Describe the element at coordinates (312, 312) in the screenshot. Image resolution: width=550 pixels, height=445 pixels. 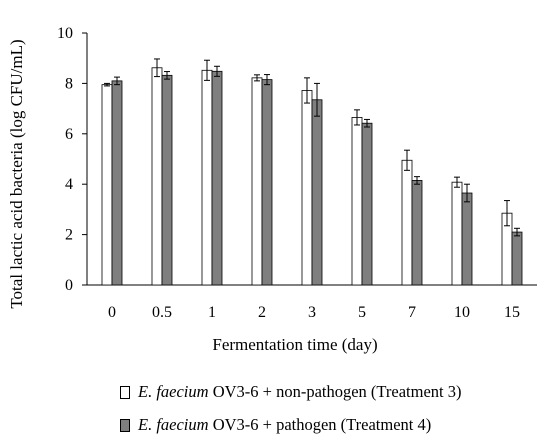
I see `x-tick-label: 3` at that location.